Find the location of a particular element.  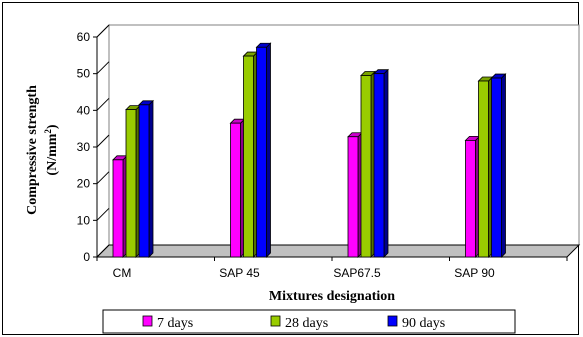

legend-box is located at coordinates (309, 321).